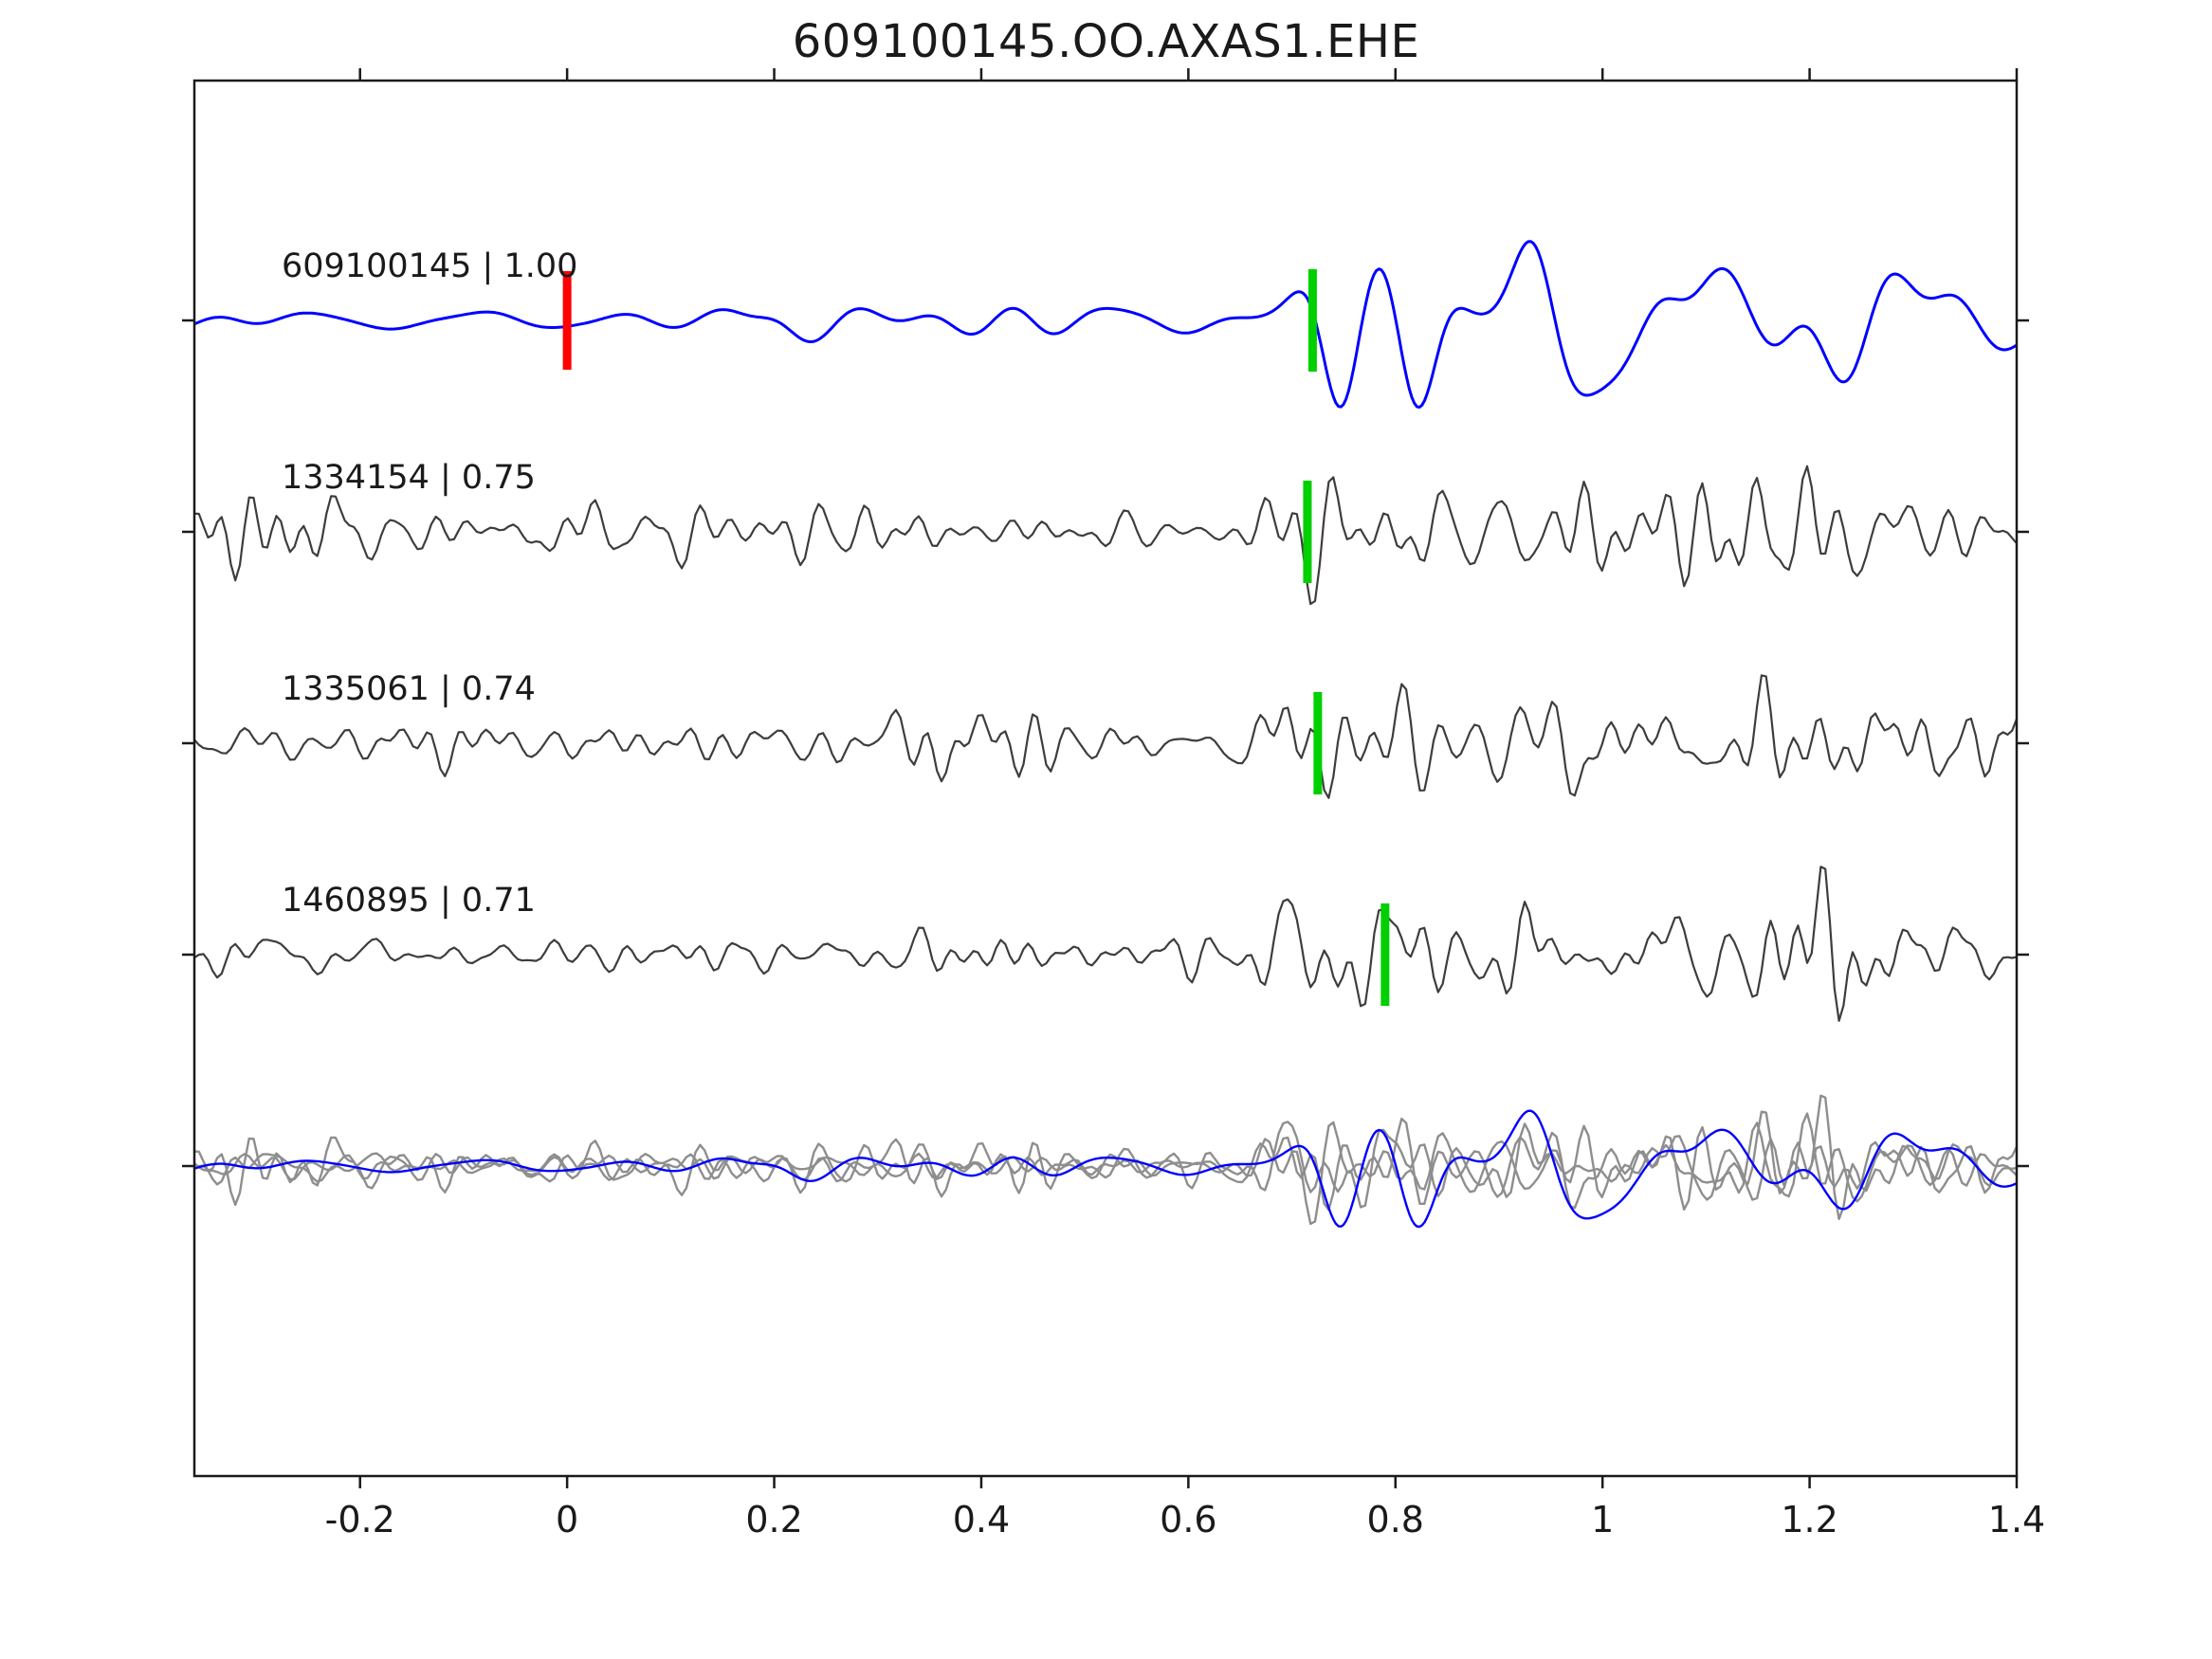 This screenshot has height=1659, width=2212. Describe the element at coordinates (981, 1519) in the screenshot. I see `x-tick-label: 0.4` at that location.